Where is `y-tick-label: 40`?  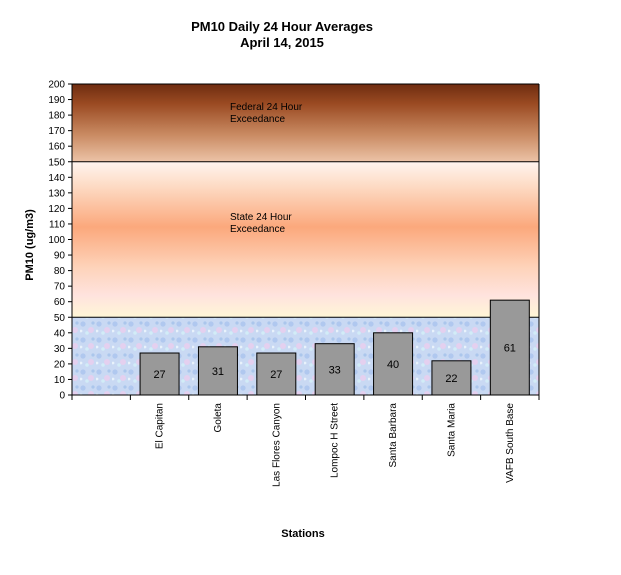 y-tick-label: 40 is located at coordinates (60, 333).